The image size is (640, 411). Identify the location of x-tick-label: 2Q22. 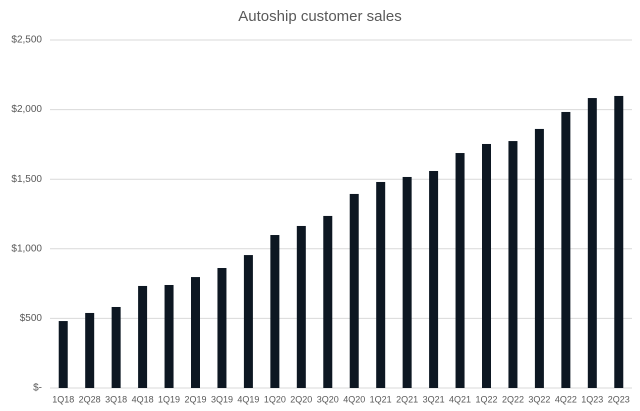
(513, 399).